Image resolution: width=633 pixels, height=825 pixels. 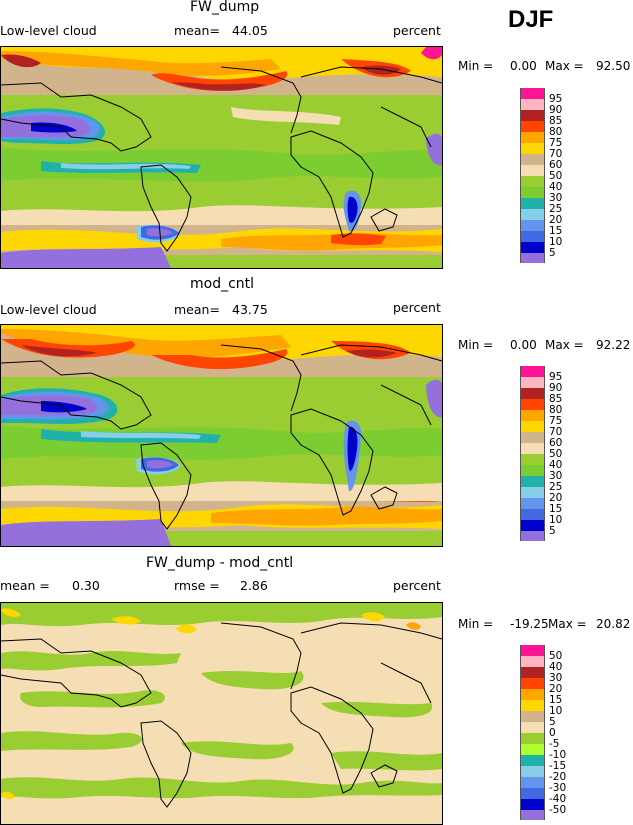 What do you see at coordinates (556, 678) in the screenshot?
I see `panel-3-legend-label: 30` at bounding box center [556, 678].